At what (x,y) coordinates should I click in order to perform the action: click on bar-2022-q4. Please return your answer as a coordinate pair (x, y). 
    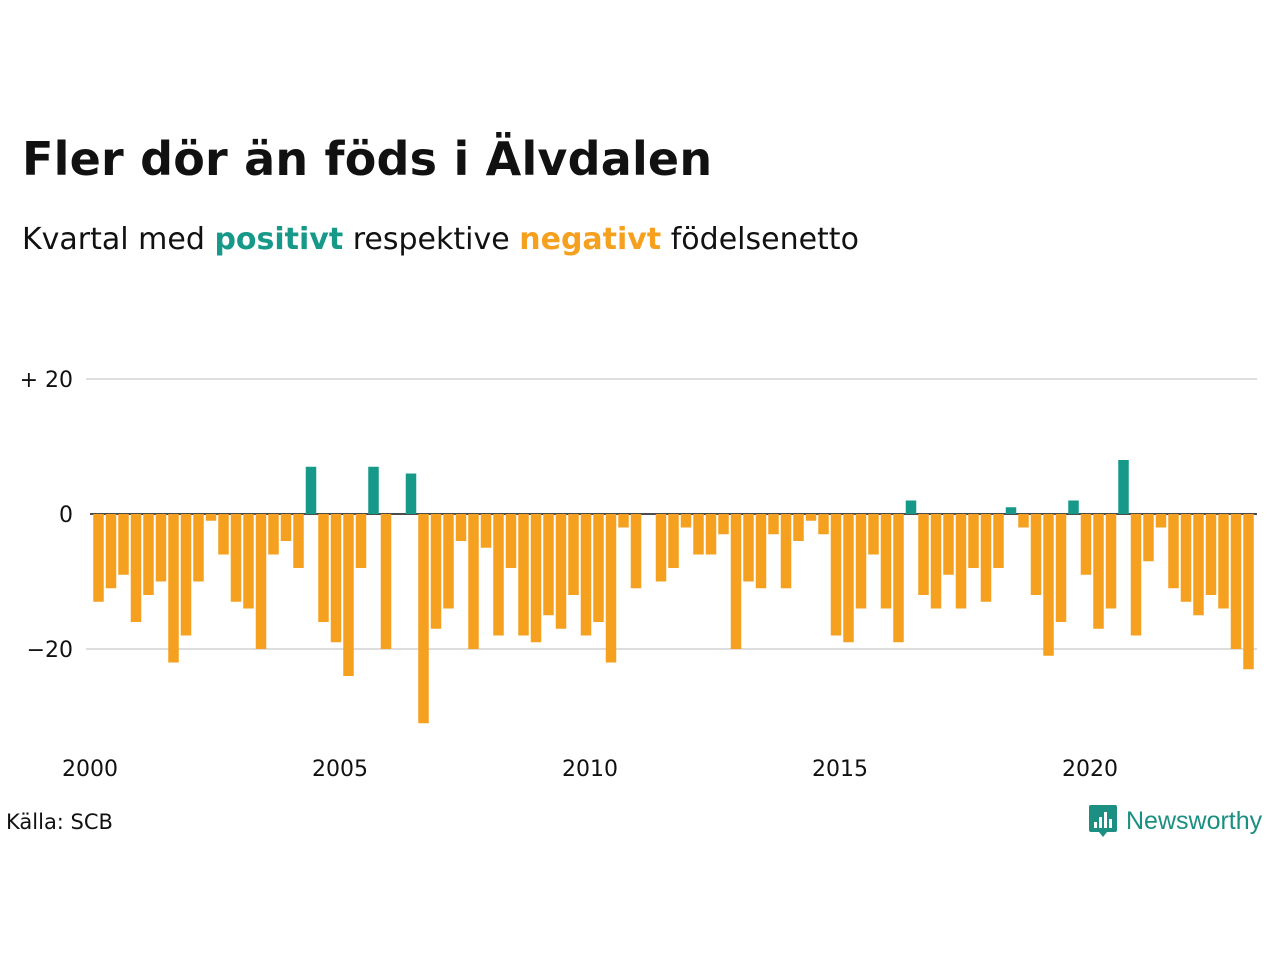
    Looking at the image, I should click on (1236, 581).